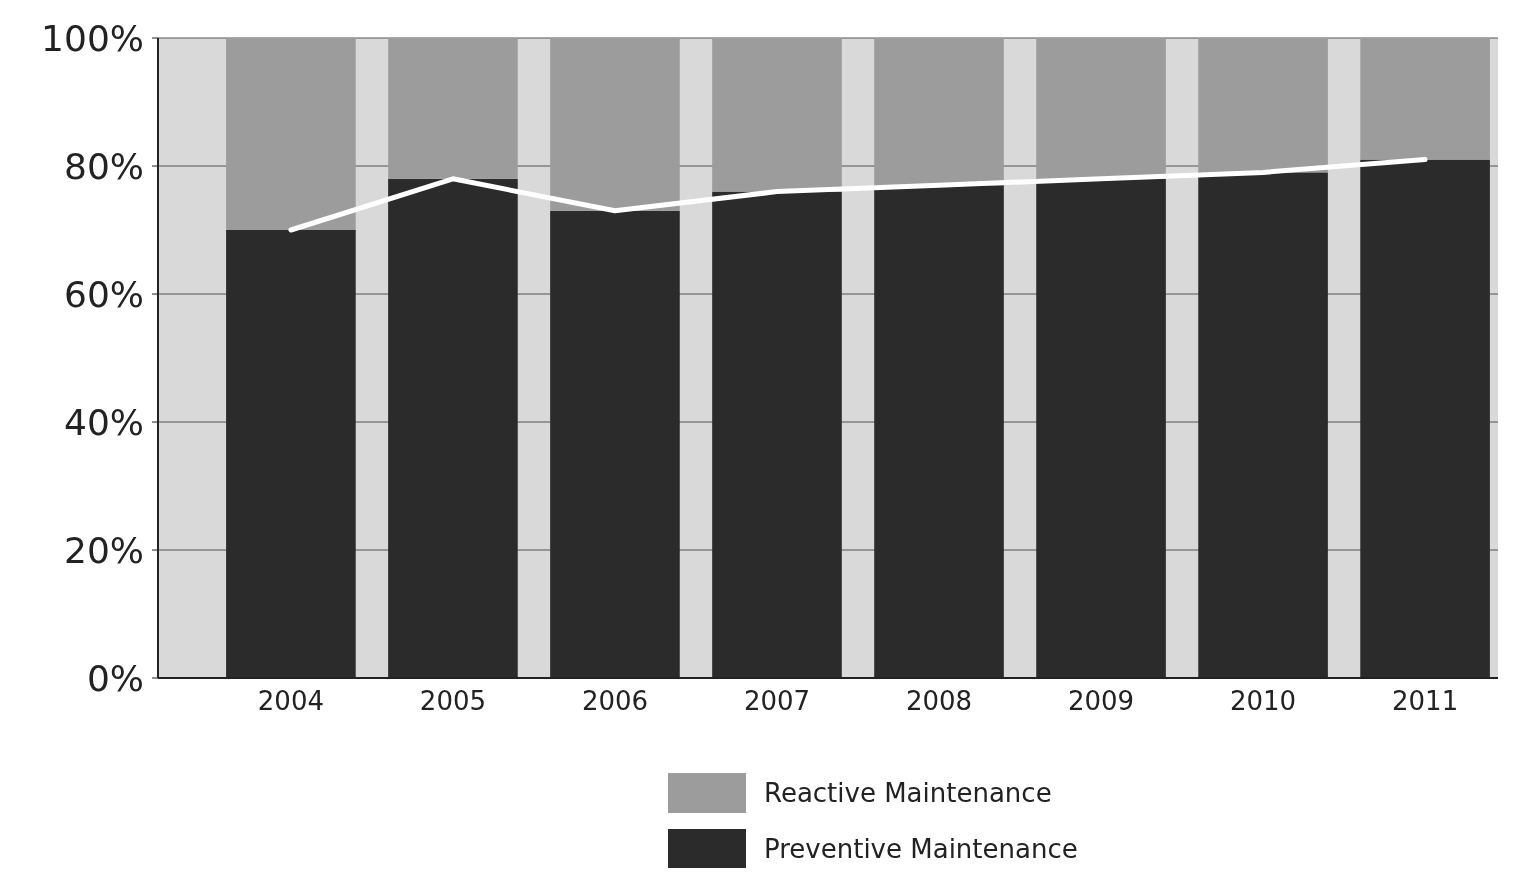  I want to click on y-tick-label: 100%, so click(92, 38).